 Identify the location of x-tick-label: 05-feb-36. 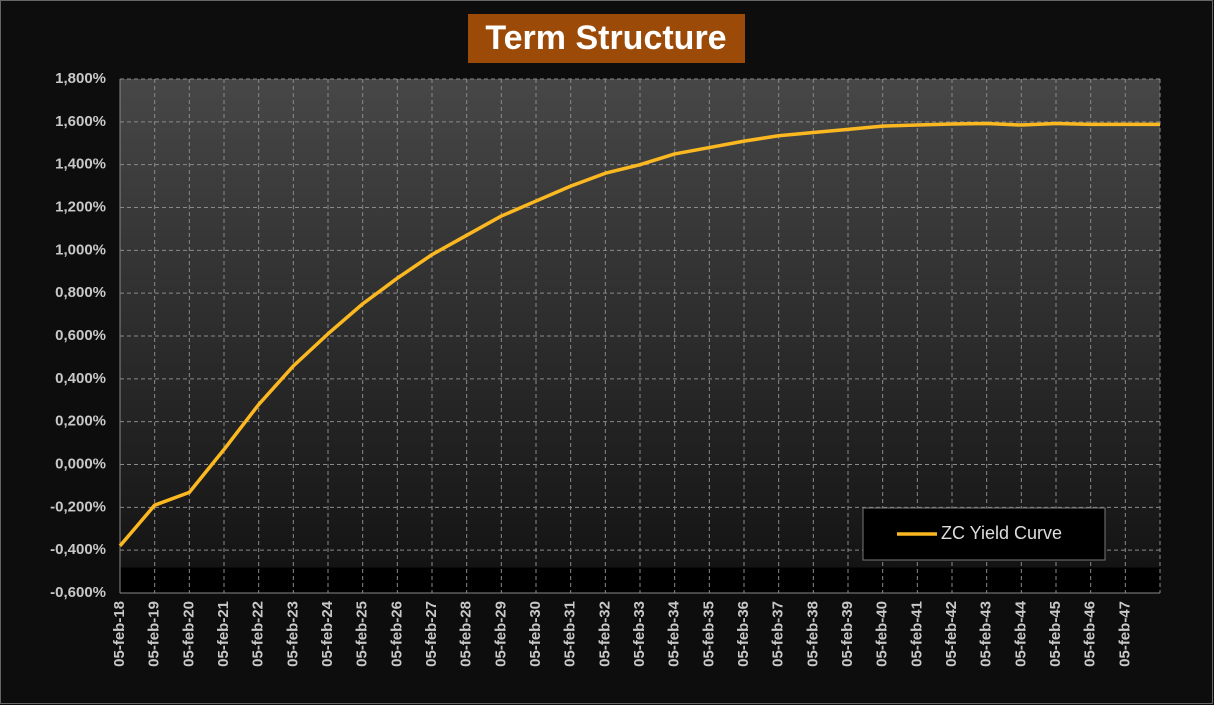
(743, 634).